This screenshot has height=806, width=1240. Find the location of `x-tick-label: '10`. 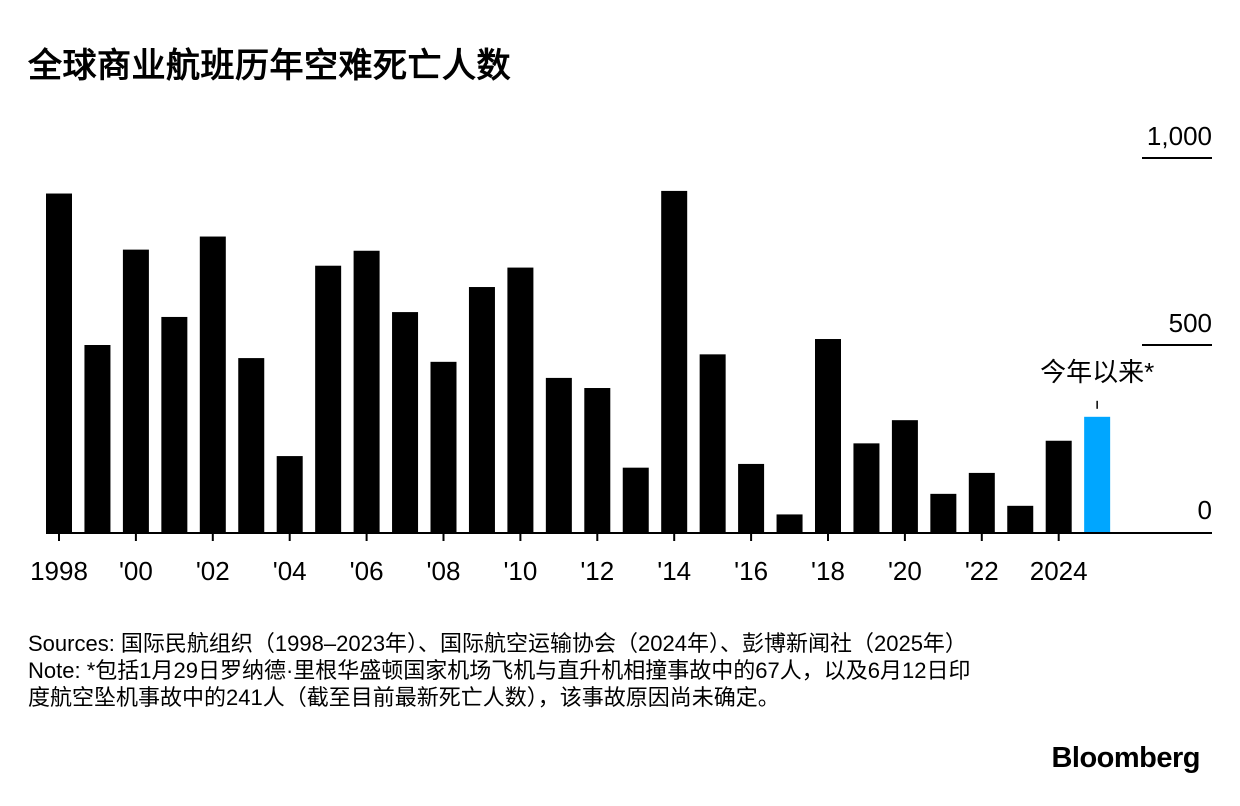

x-tick-label: '10 is located at coordinates (520, 571).